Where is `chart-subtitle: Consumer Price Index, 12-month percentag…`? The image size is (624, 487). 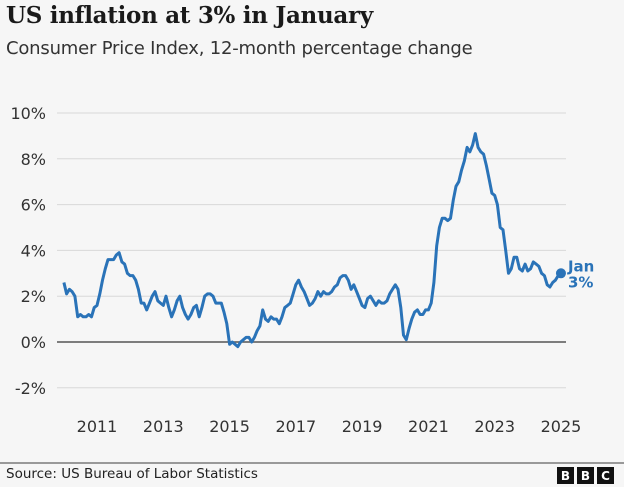
chart-subtitle: Consumer Price Index, 12-month percentag… is located at coordinates (239, 48).